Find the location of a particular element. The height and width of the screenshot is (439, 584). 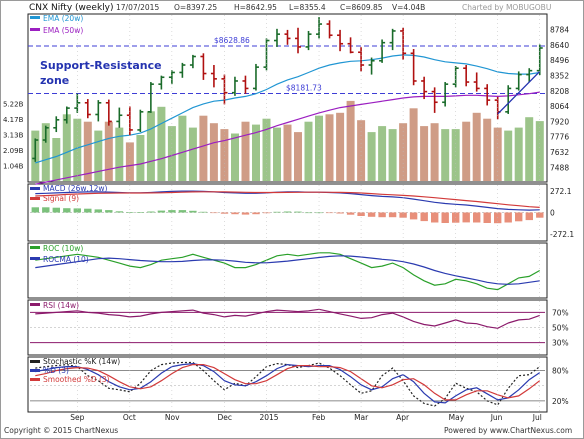

ema50-legend-label: EMA (50w) is located at coordinates (63, 30).